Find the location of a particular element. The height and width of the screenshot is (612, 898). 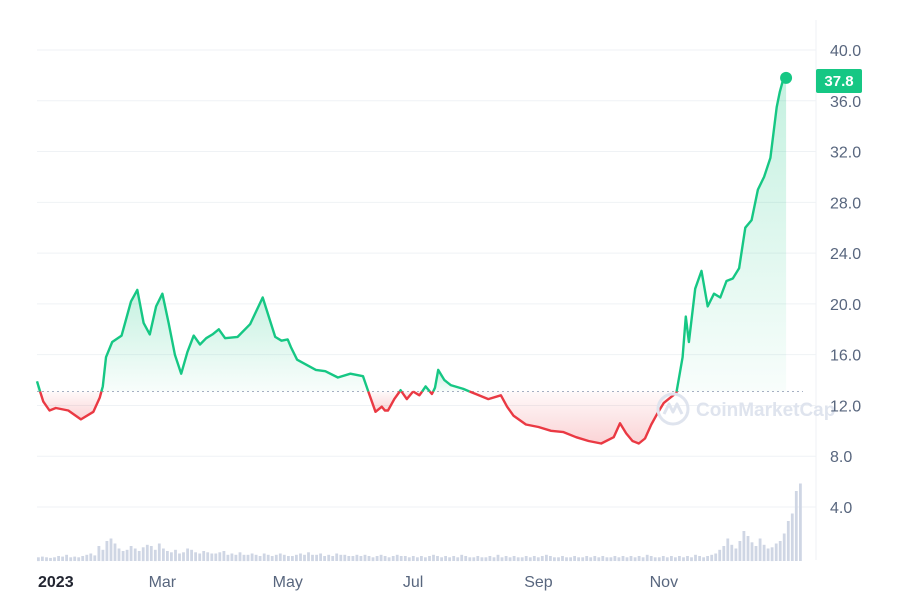

last-price-label: 37.8 is located at coordinates (838, 81).